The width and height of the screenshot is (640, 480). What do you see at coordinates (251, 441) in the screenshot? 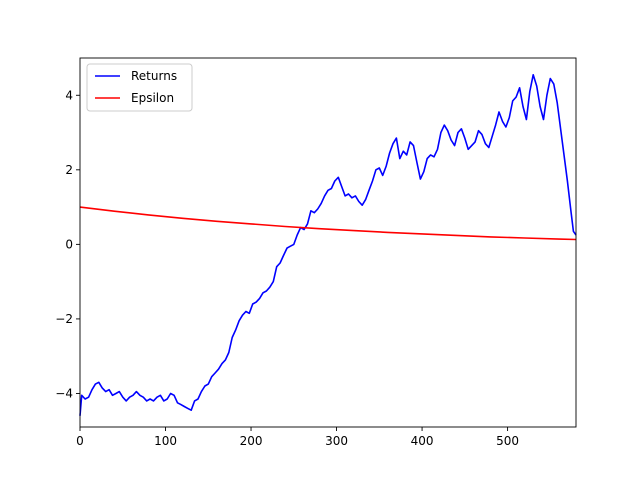
I see `x-tick-label: 200` at bounding box center [251, 441].